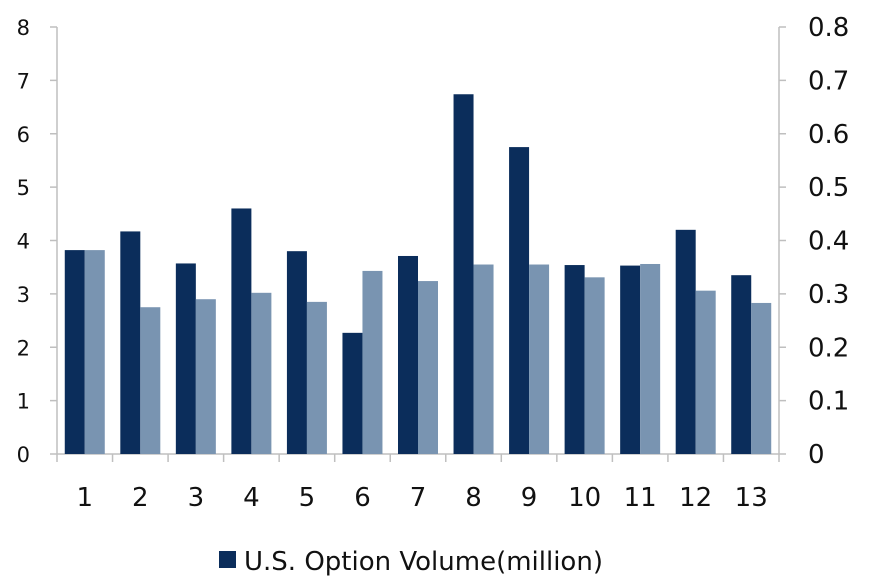 The width and height of the screenshot is (870, 588). What do you see at coordinates (828, 28) in the screenshot?
I see `y2-tick-label: 0.8` at bounding box center [828, 28].